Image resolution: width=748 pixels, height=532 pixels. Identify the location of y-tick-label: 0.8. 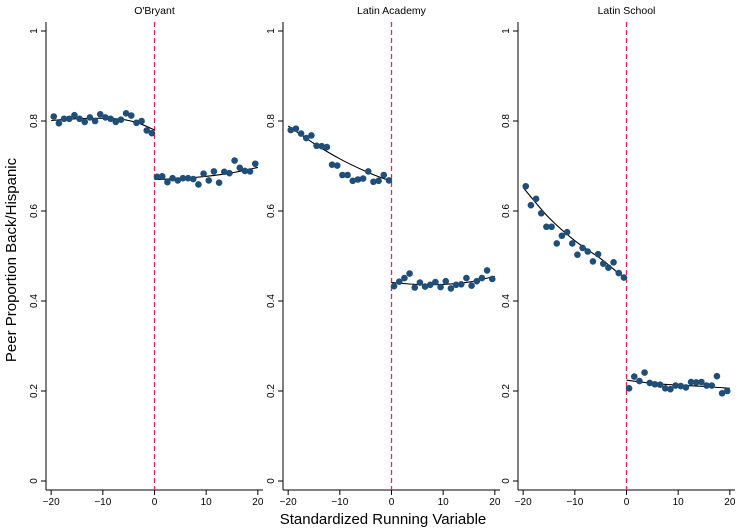
(506, 121).